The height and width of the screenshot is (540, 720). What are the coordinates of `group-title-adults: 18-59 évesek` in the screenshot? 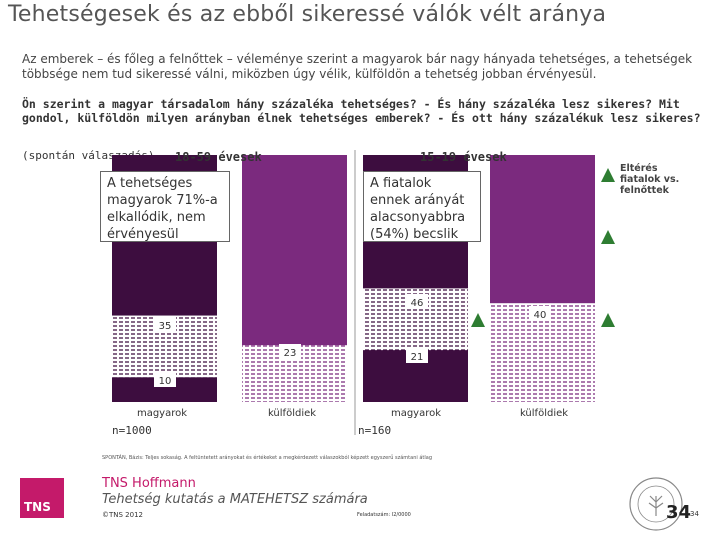 It's located at (218, 157).